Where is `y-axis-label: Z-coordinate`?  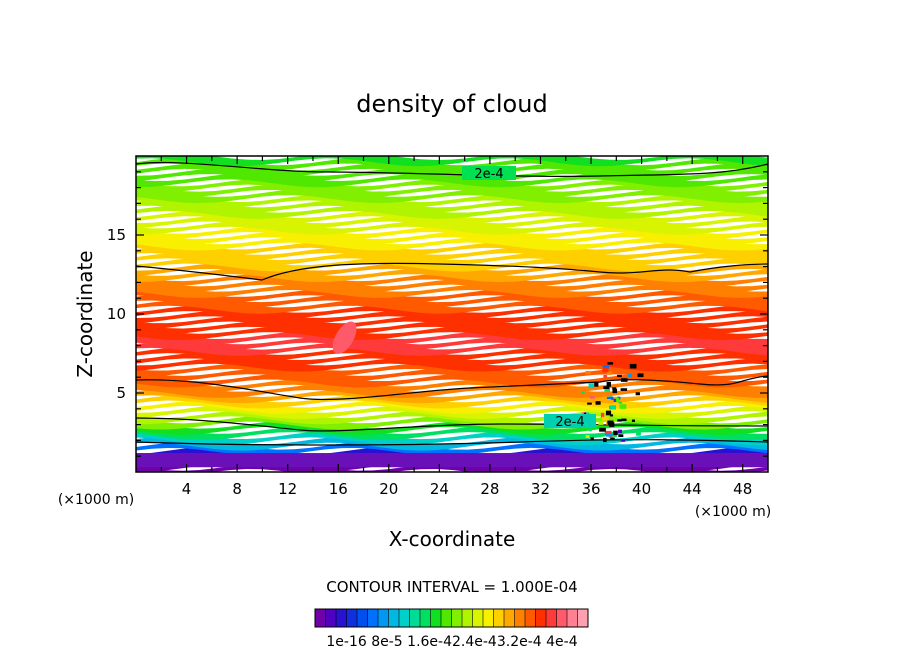
y-axis-label: Z-coordinate is located at coordinates (85, 313).